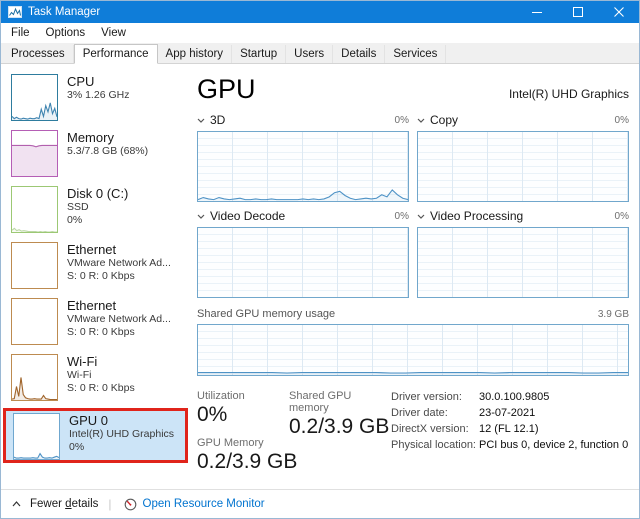 This screenshot has width=640, height=519. I want to click on sidebar-item-sub: 3% 1.26 GHz, so click(98, 95).